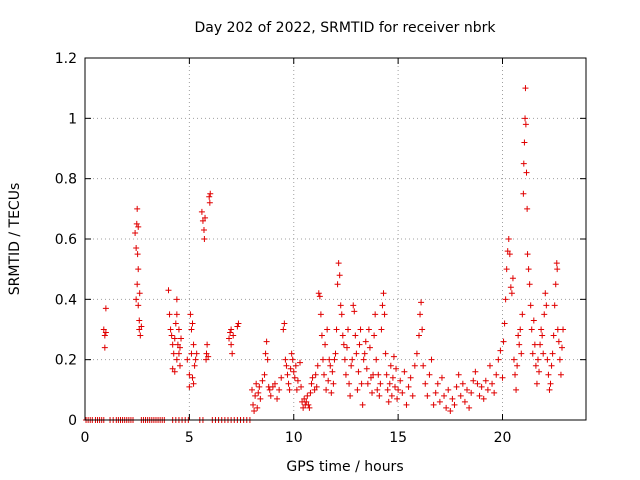  What do you see at coordinates (503, 438) in the screenshot?
I see `x-tick-label: 20` at bounding box center [503, 438].